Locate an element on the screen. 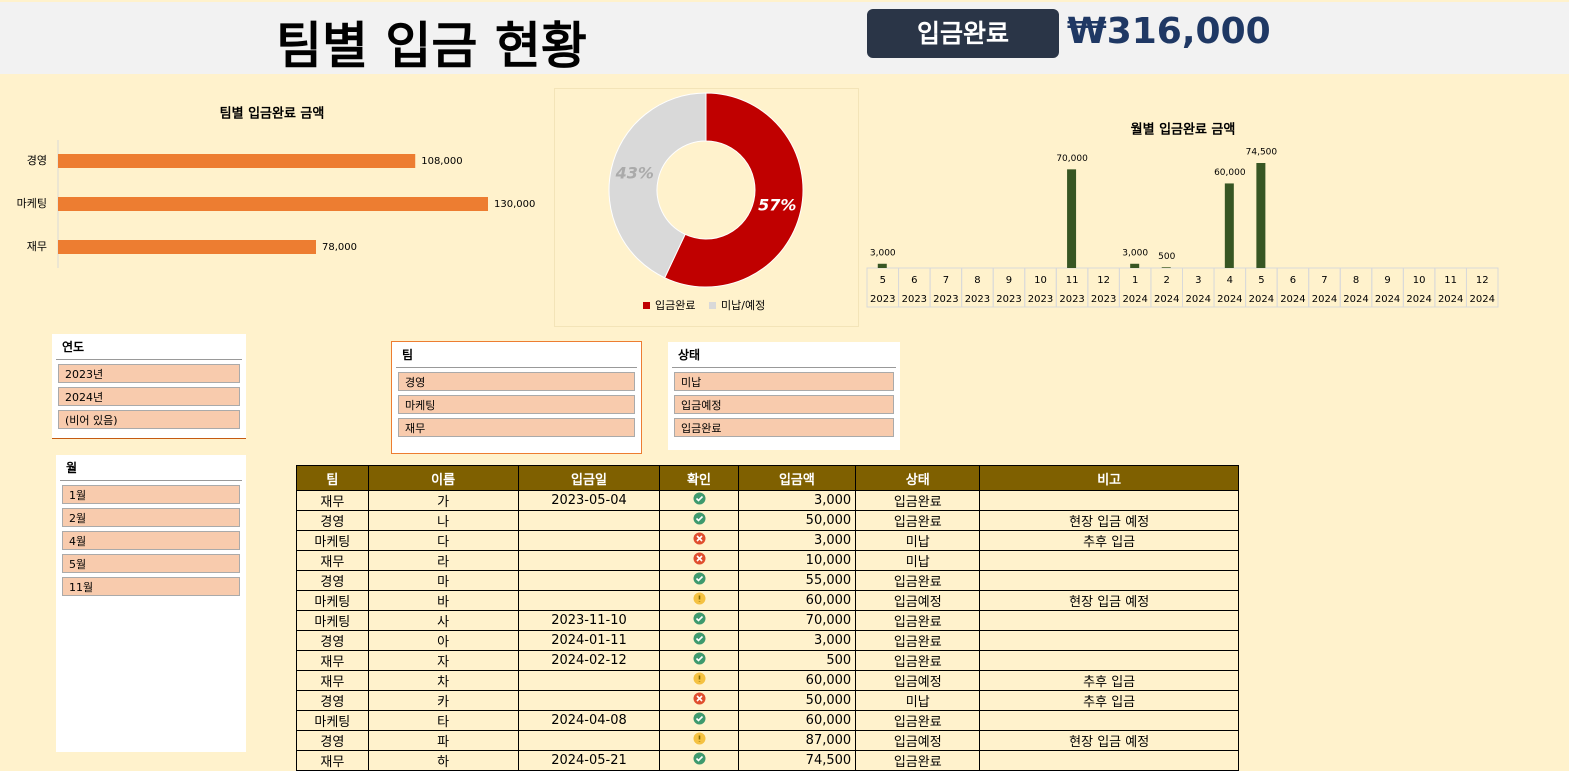 Image resolution: width=1569 pixels, height=771 pixels. table-cell: 70,000 is located at coordinates (797, 620).